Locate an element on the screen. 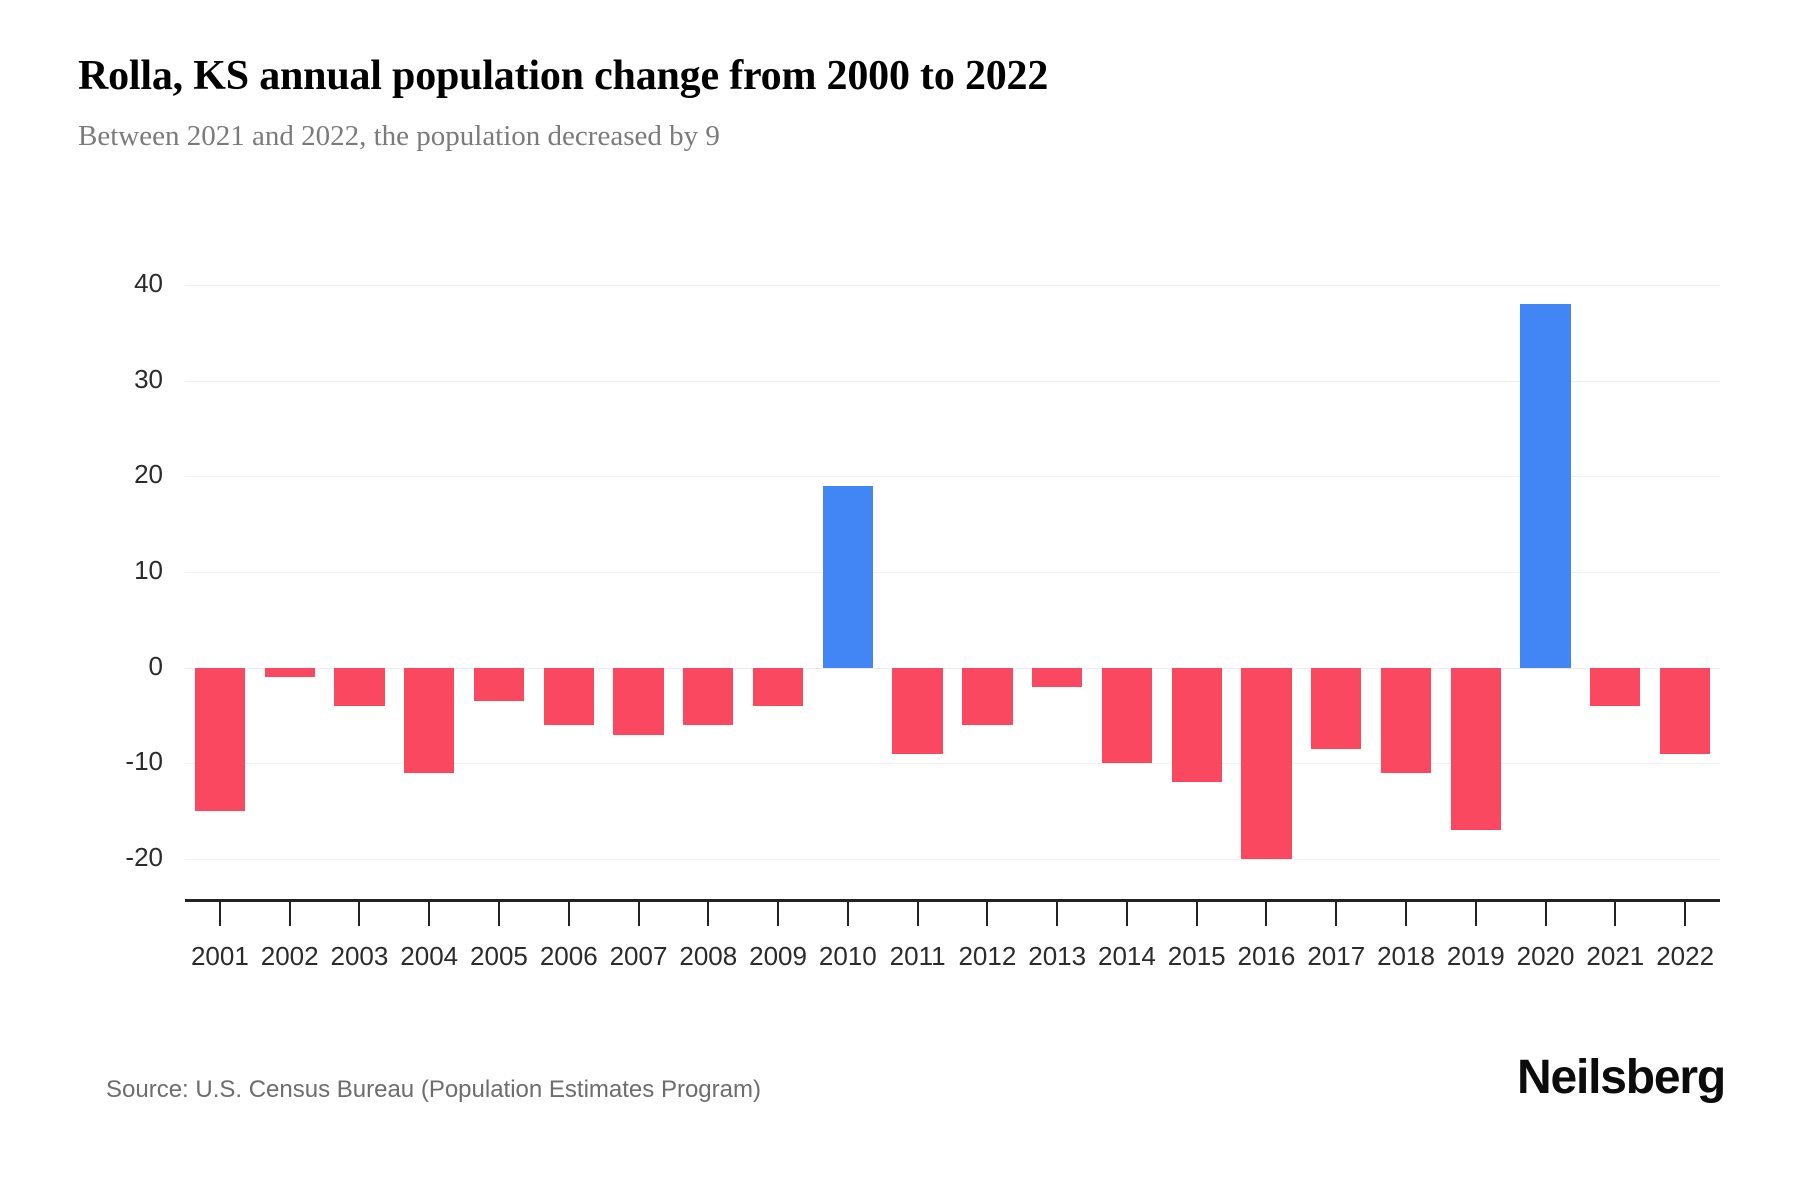 Image resolution: width=1800 pixels, height=1200 pixels. x-axis-label-2012: 2012 is located at coordinates (987, 956).